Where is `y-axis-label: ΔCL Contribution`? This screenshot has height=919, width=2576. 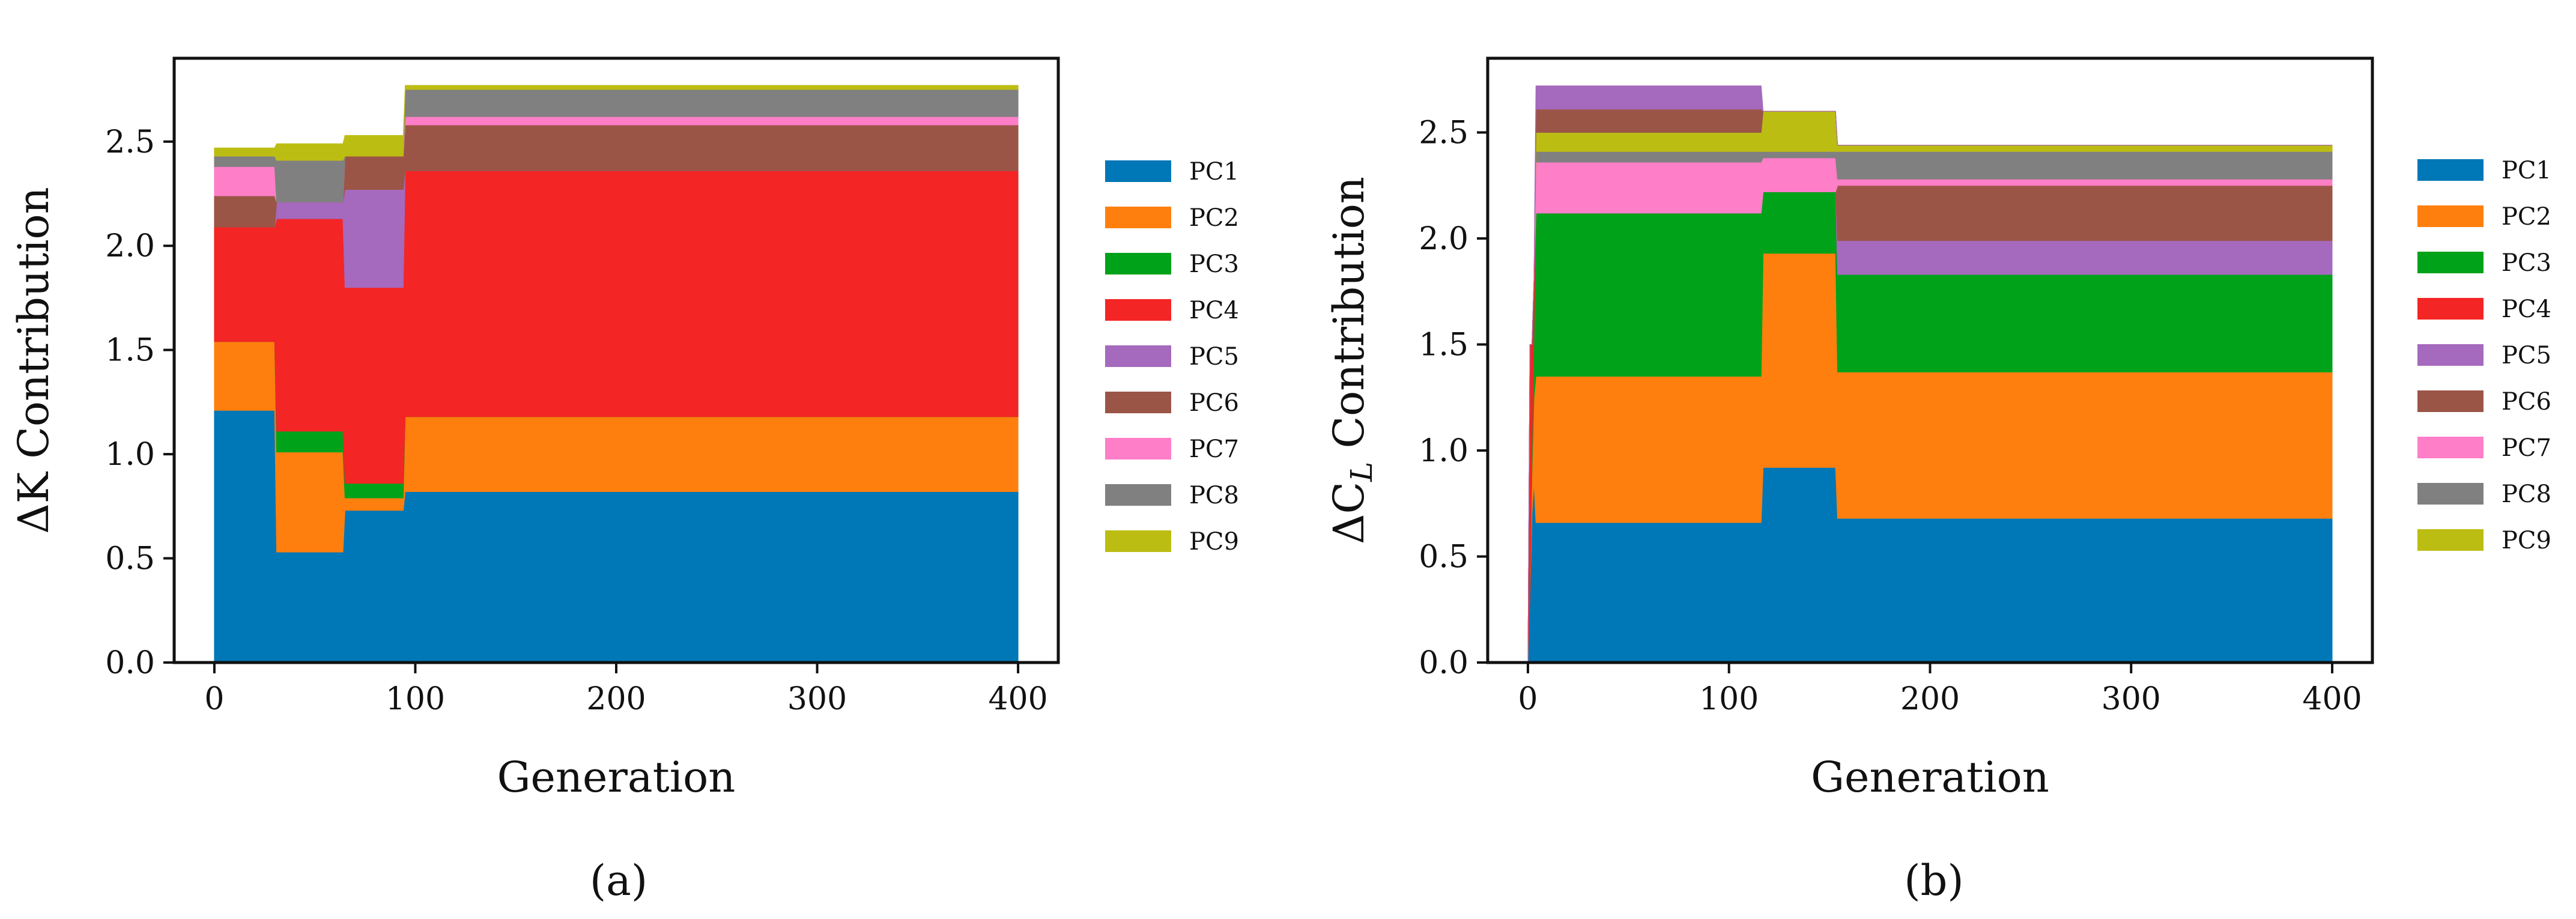
y-axis-label: ΔCL Contribution is located at coordinates (1351, 360).